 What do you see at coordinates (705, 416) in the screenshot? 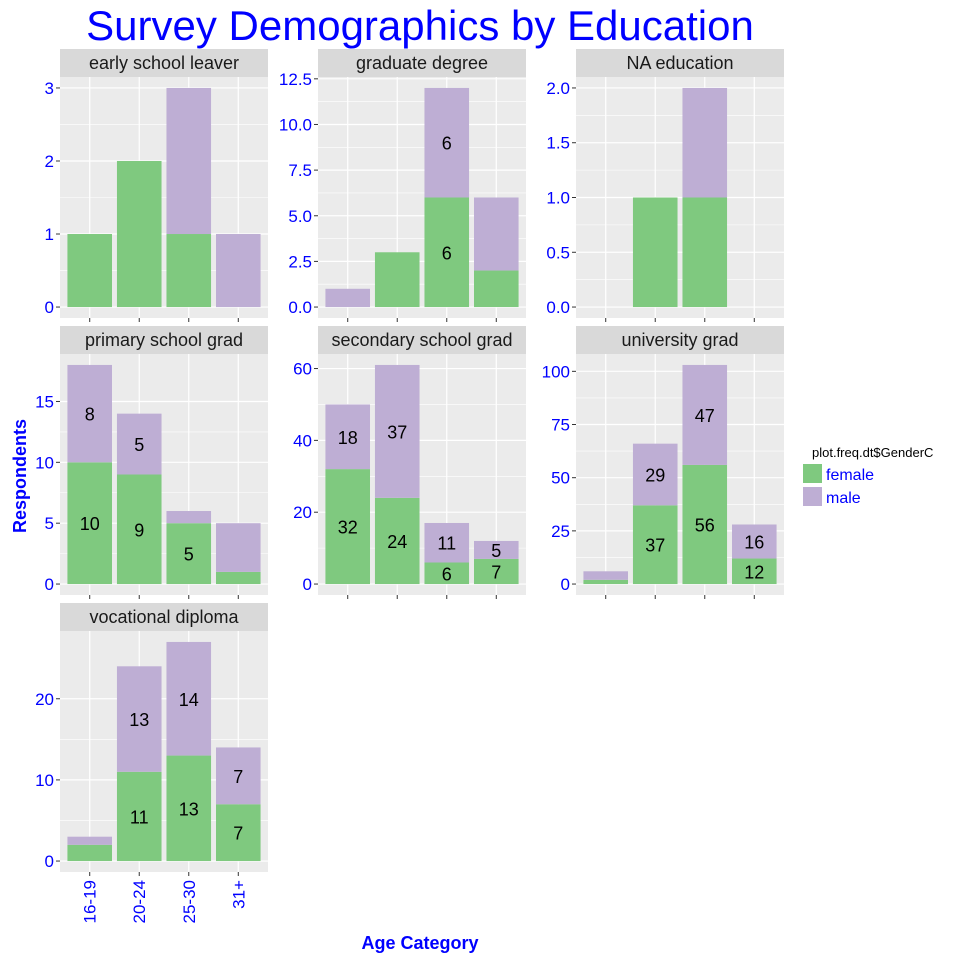
I see `bar-value-label: 47` at bounding box center [705, 416].